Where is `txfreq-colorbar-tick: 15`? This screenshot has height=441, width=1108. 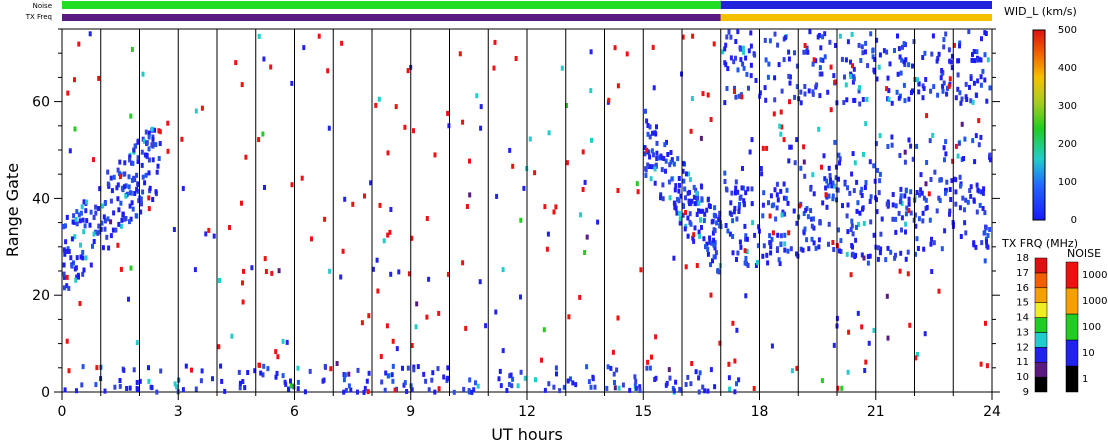 txfreq-colorbar-tick: 15 is located at coordinates (1022, 303).